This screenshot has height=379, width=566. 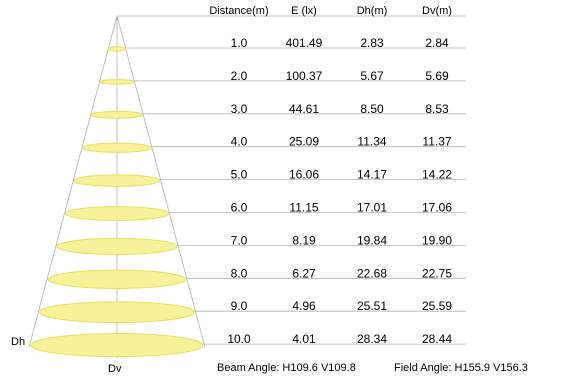 What do you see at coordinates (238, 11) in the screenshot?
I see `header-distance: Distance(m)` at bounding box center [238, 11].